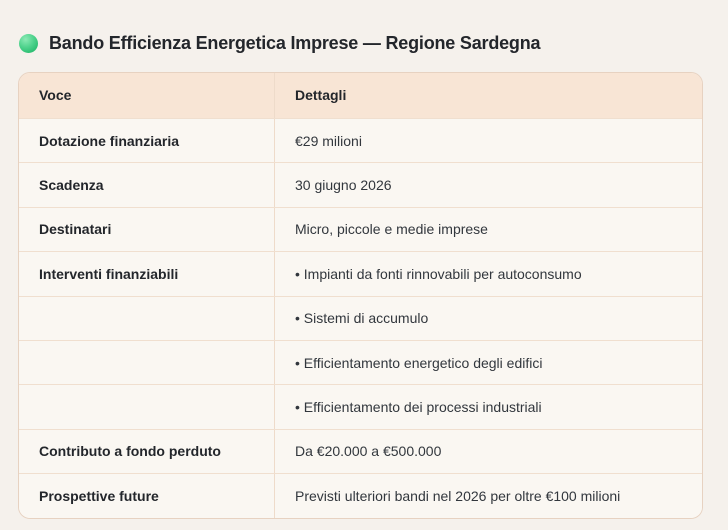 Image resolution: width=728 pixels, height=530 pixels. I want to click on column-header-voce: Voce, so click(147, 95).